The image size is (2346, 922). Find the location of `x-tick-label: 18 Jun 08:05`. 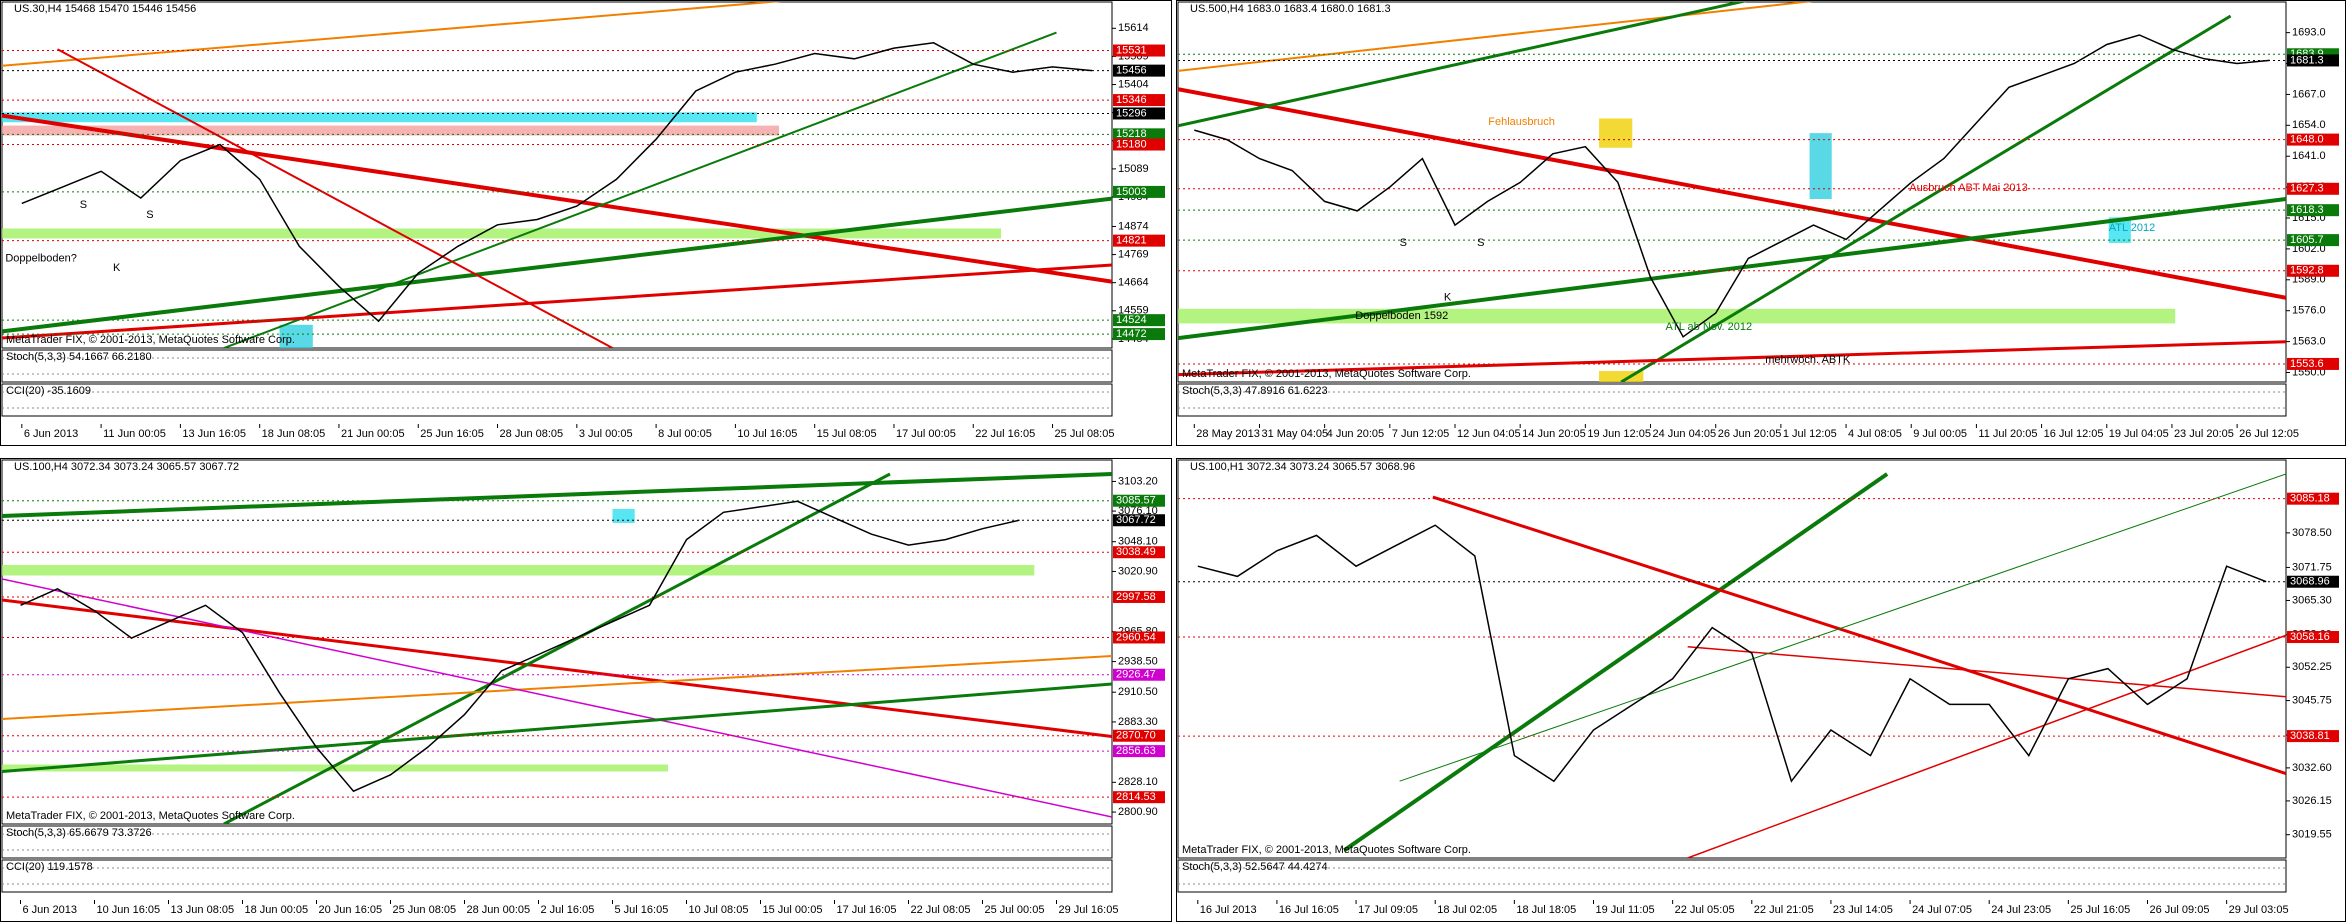

x-tick-label: 18 Jun 08:05 is located at coordinates (294, 434).